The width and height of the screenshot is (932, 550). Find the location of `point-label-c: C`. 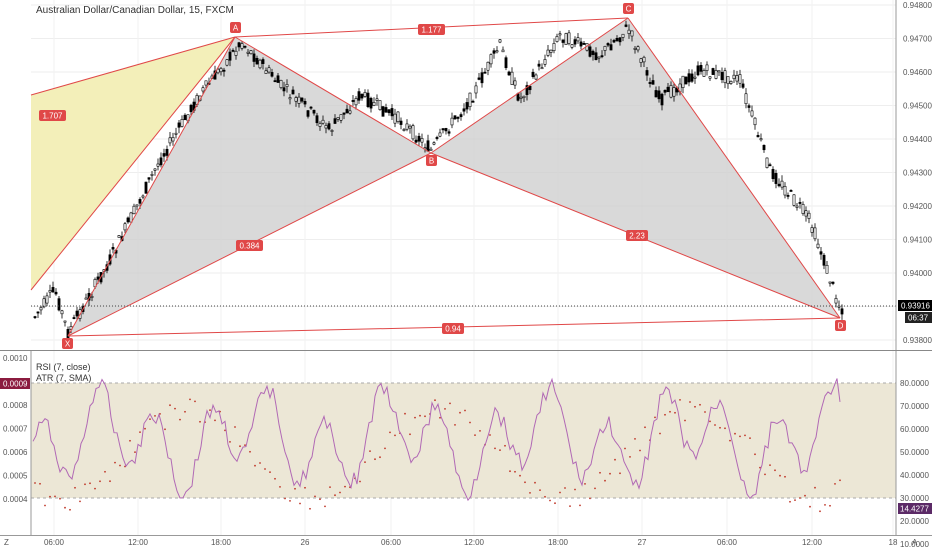

point-label-c: C is located at coordinates (628, 8).